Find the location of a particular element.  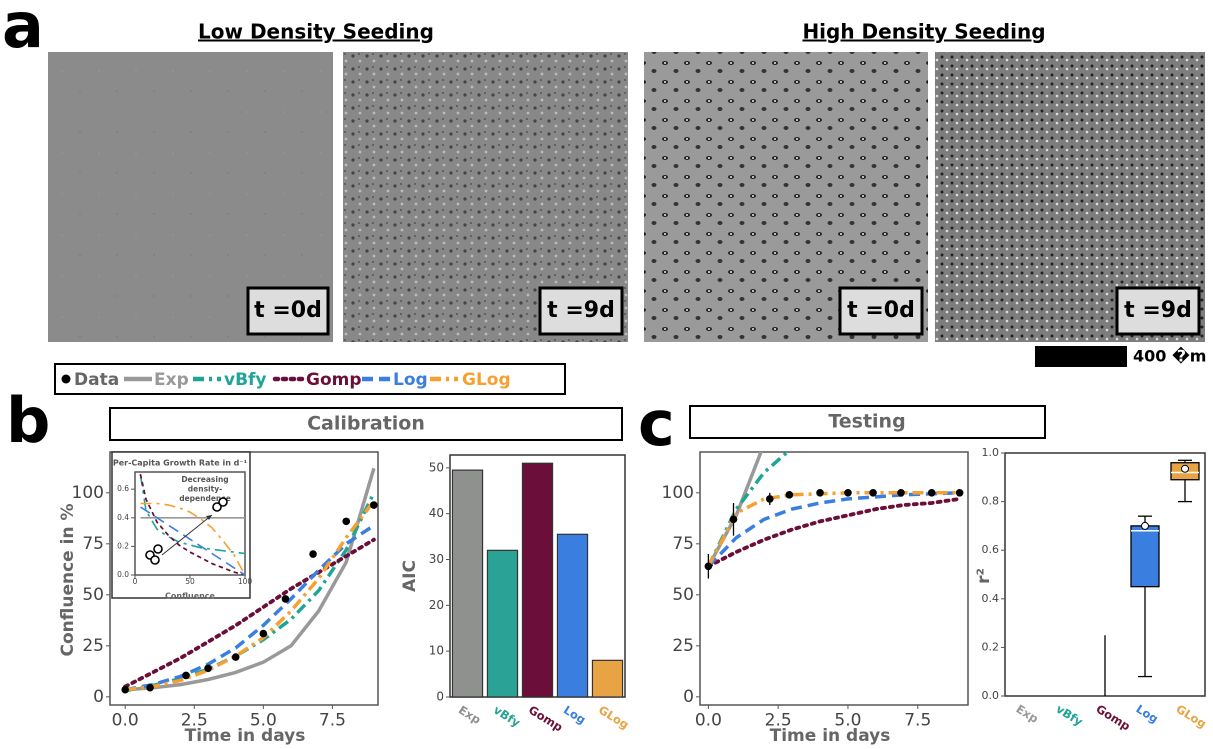

x-tick-label: 50 is located at coordinates (190, 581).